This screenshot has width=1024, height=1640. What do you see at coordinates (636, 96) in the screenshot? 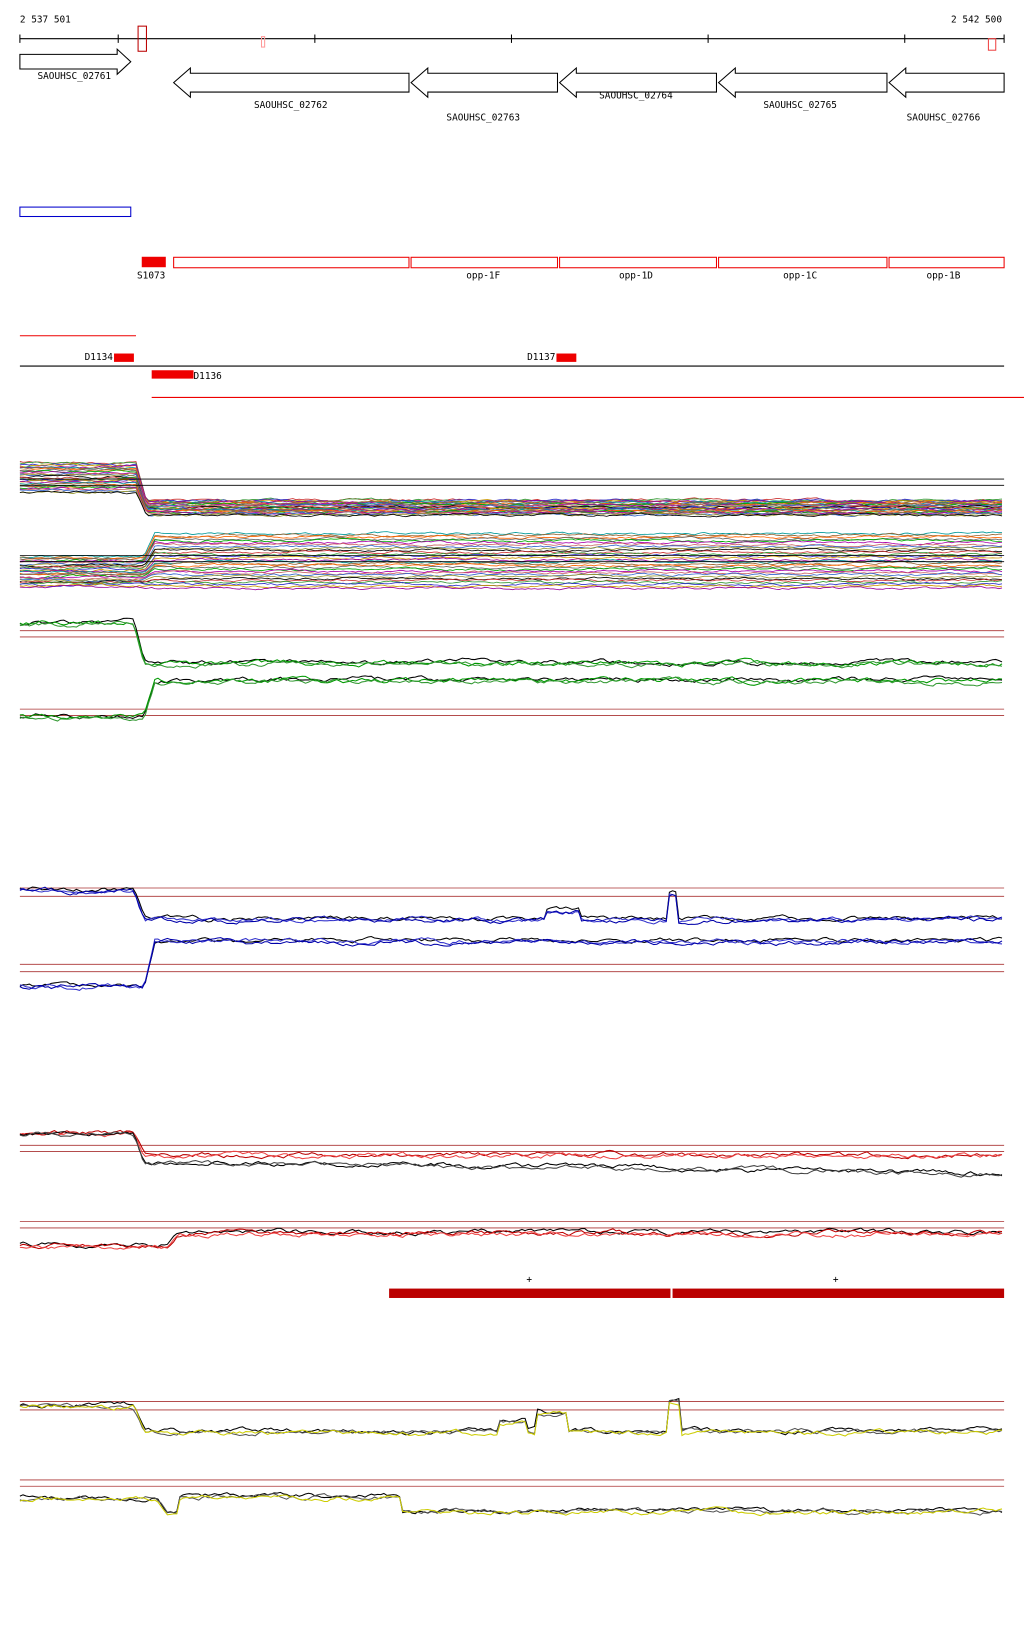
I see `gene-label: SAOUHSC_02764` at bounding box center [636, 96].